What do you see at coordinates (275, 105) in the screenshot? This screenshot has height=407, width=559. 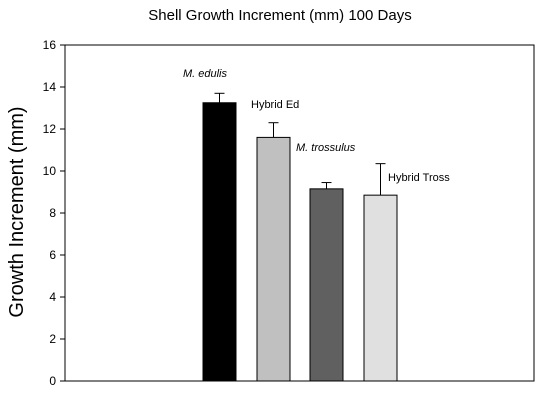 I see `bar-label: Hybrid Ed` at bounding box center [275, 105].